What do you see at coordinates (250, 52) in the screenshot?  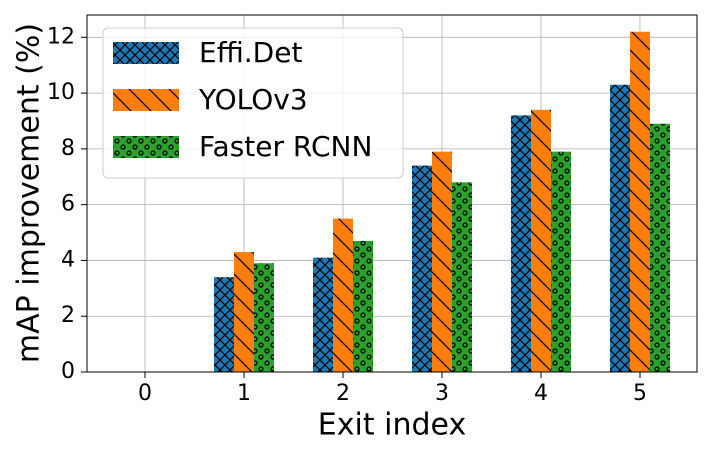 I see `legend-label: Effi.Det` at bounding box center [250, 52].